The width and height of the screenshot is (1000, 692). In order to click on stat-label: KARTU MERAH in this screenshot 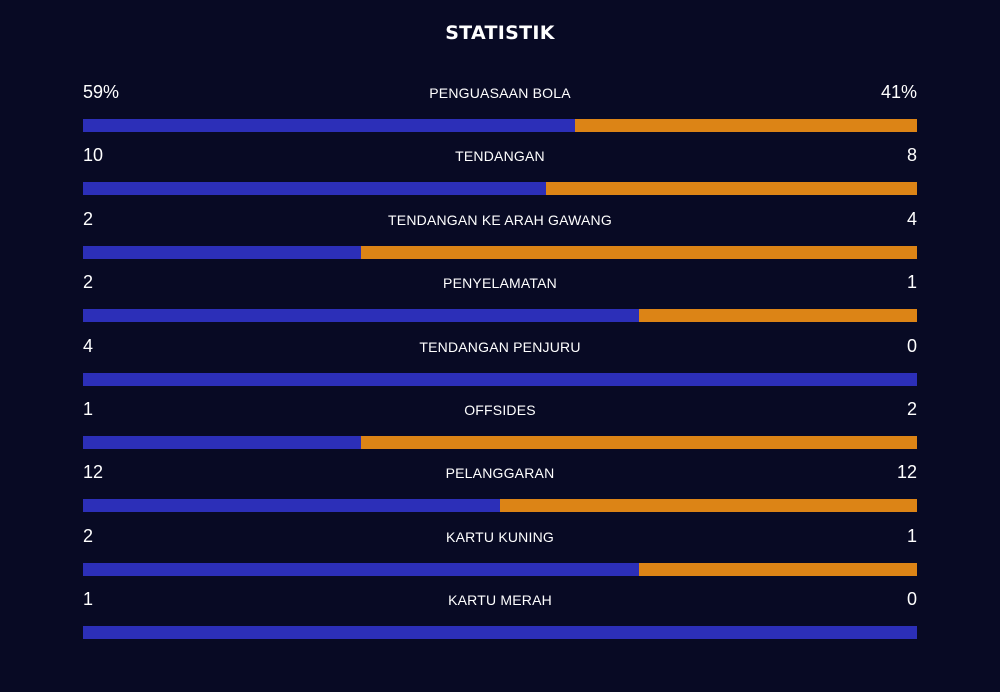, I will do `click(500, 600)`.